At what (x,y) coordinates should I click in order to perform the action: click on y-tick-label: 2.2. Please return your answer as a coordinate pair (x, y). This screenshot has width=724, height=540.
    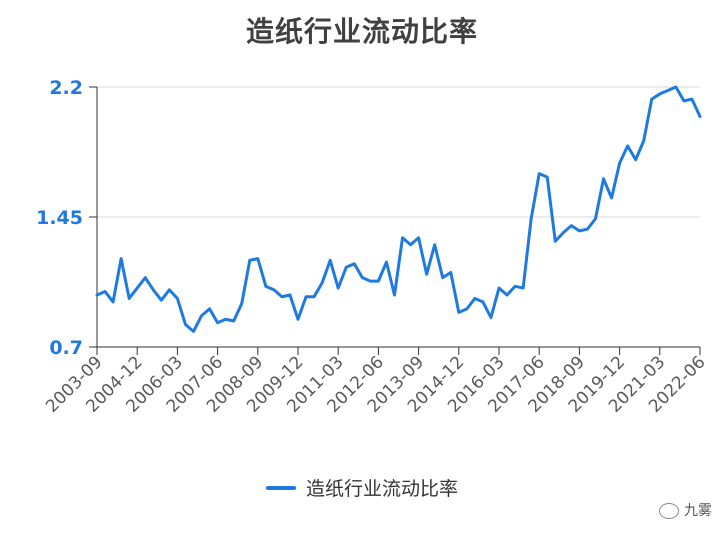
    Looking at the image, I should click on (66, 88).